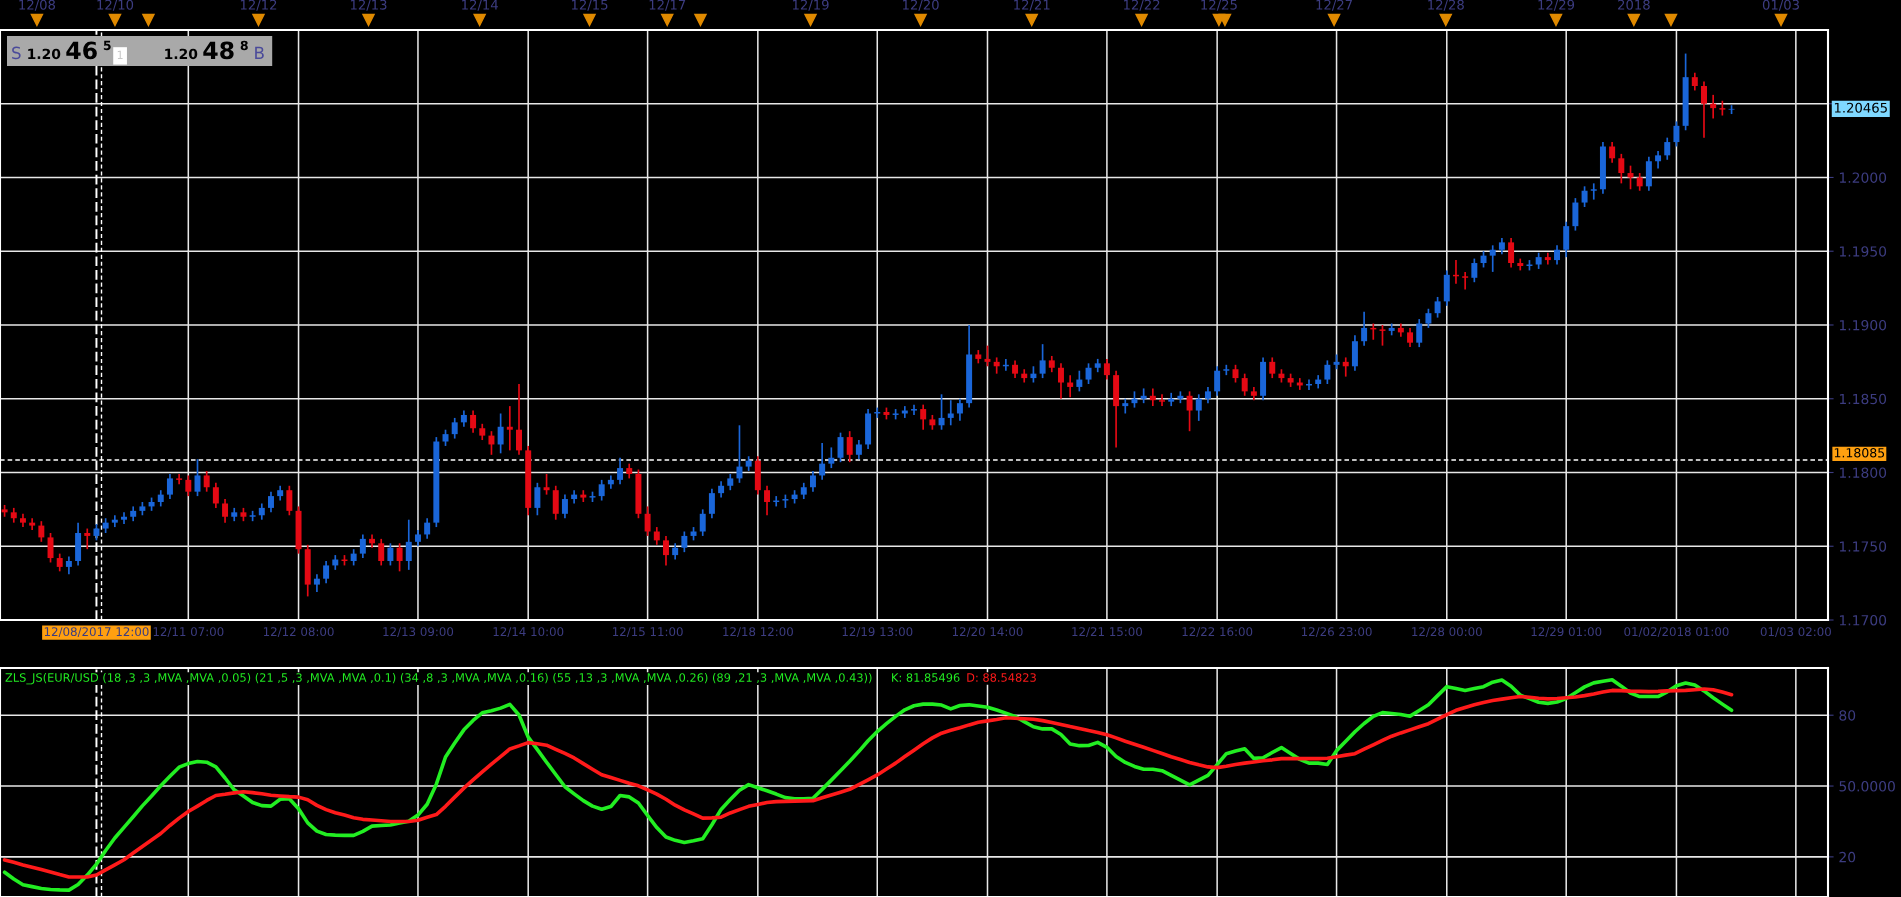 The height and width of the screenshot is (897, 1901). Describe the element at coordinates (1780, 5) in the screenshot. I see `text: 01/03` at that location.